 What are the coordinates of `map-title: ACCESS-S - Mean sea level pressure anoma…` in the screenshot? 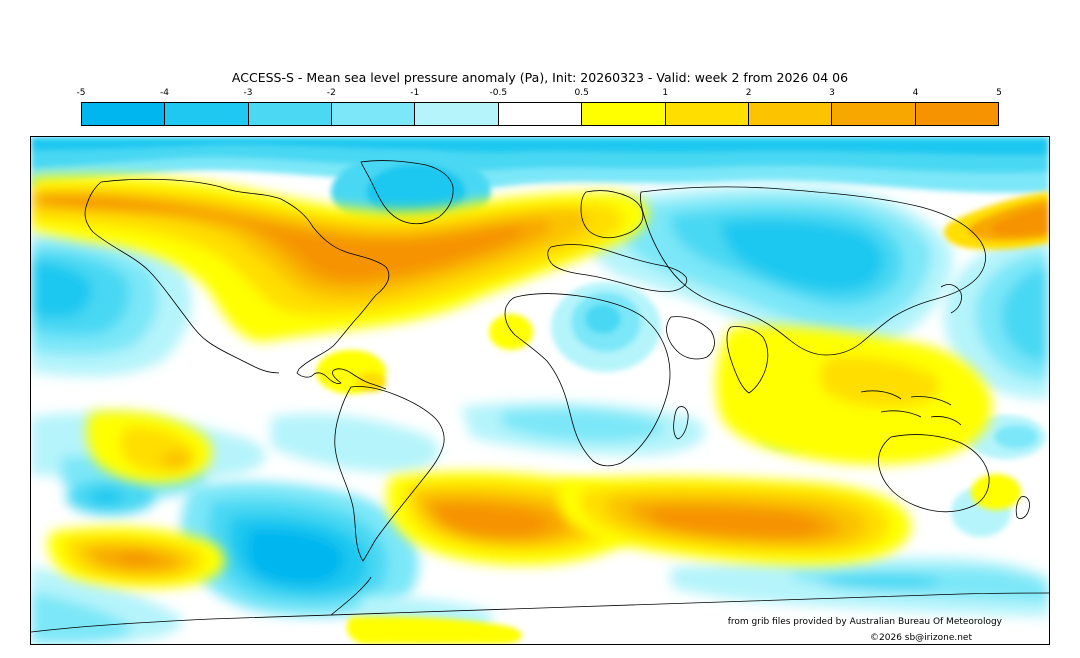 It's located at (540, 77).